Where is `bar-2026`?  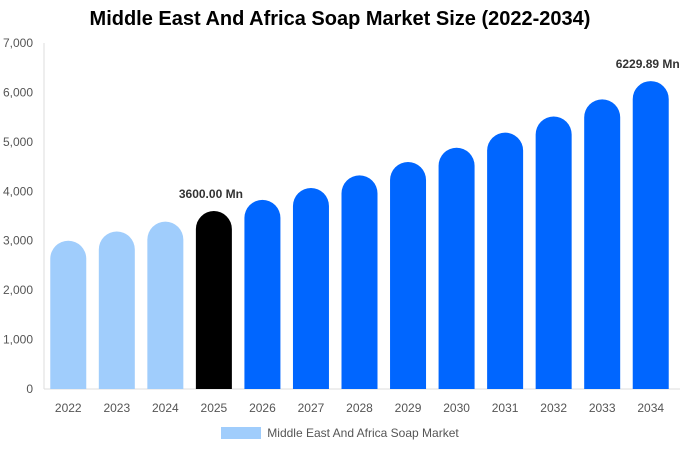 bar-2026 is located at coordinates (262, 294).